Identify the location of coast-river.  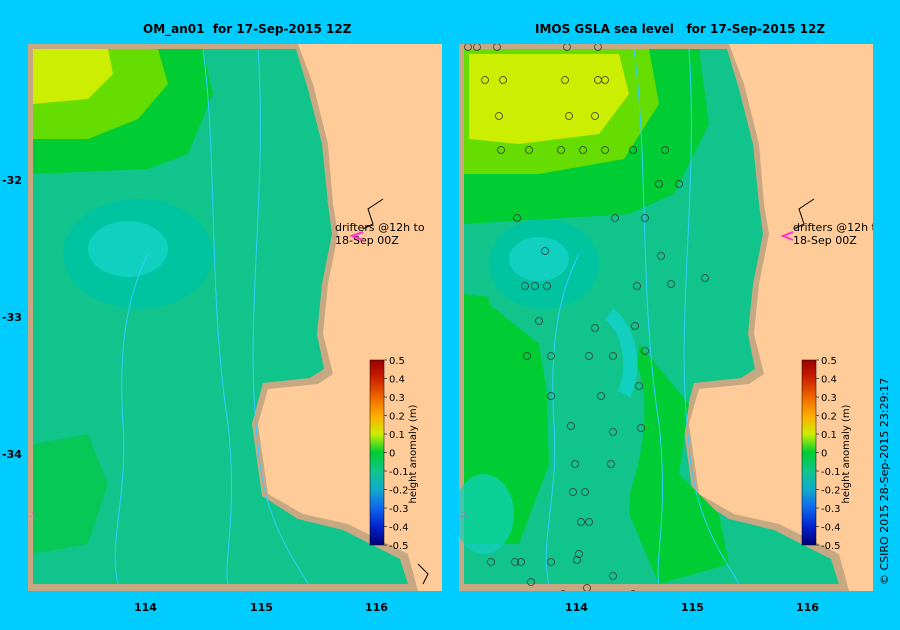
(373, 214).